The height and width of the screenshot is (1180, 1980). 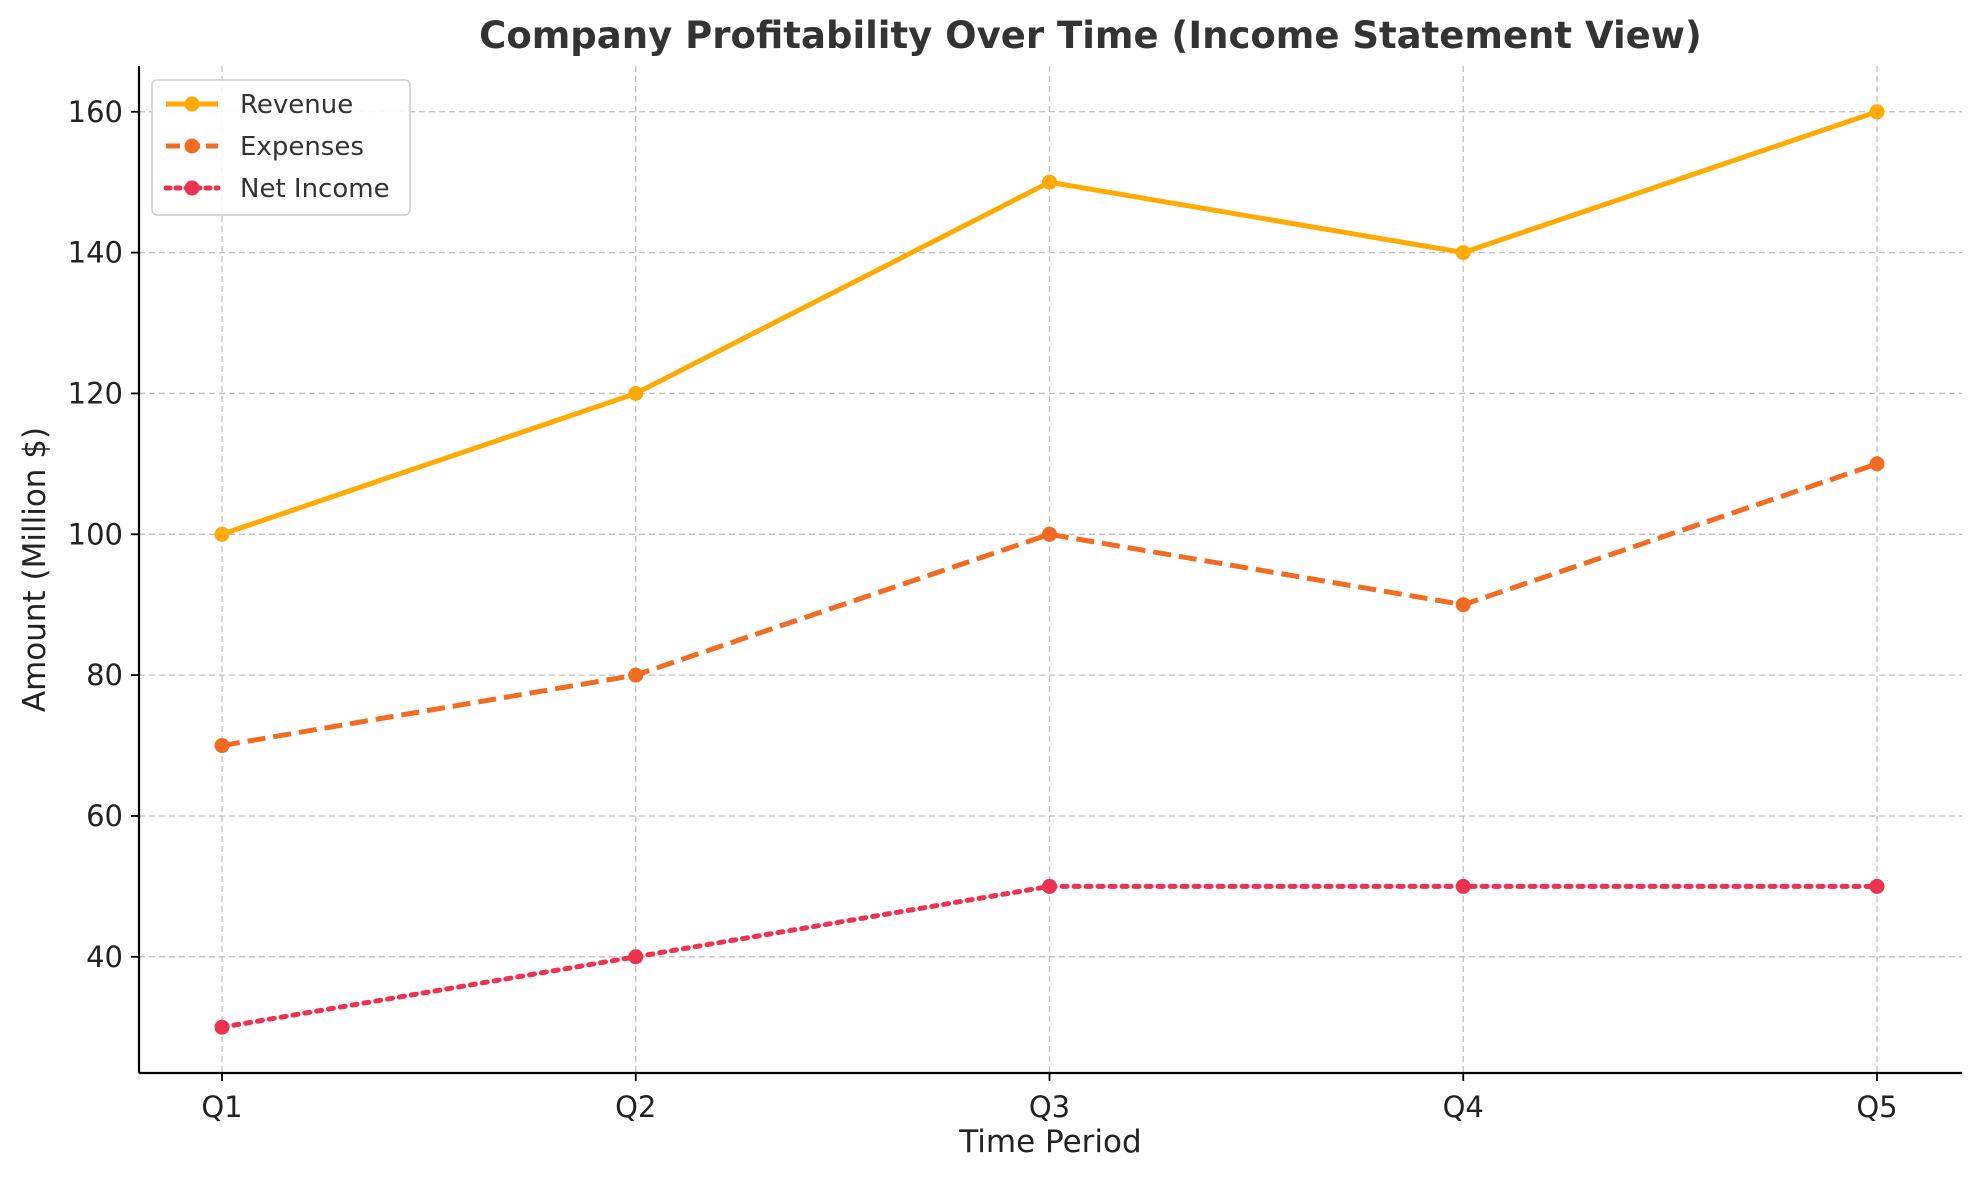 I want to click on y-tick-label: 160, so click(x=95, y=112).